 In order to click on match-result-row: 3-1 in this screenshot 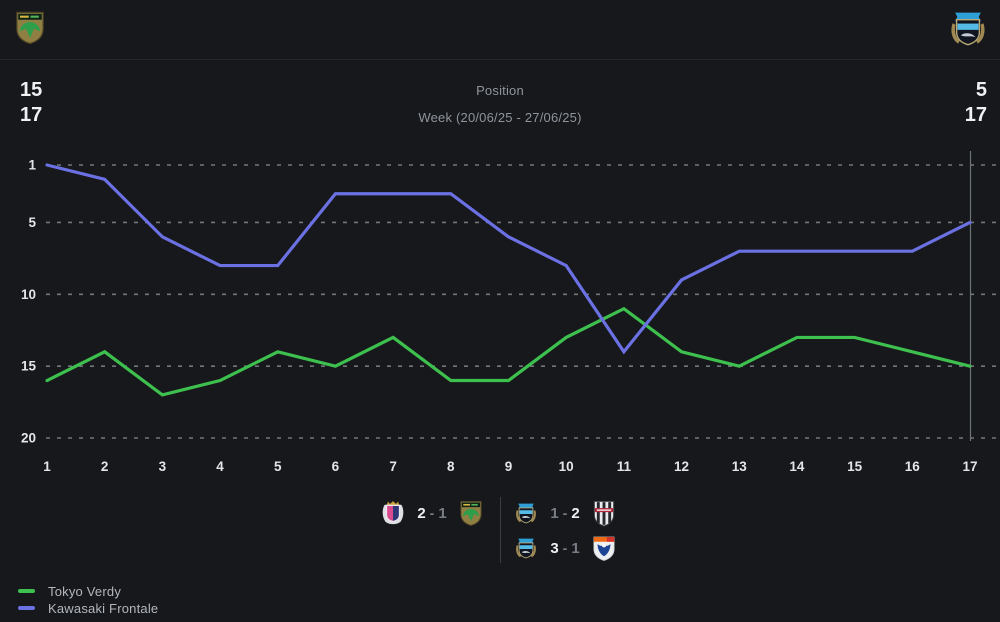, I will do `click(565, 548)`.